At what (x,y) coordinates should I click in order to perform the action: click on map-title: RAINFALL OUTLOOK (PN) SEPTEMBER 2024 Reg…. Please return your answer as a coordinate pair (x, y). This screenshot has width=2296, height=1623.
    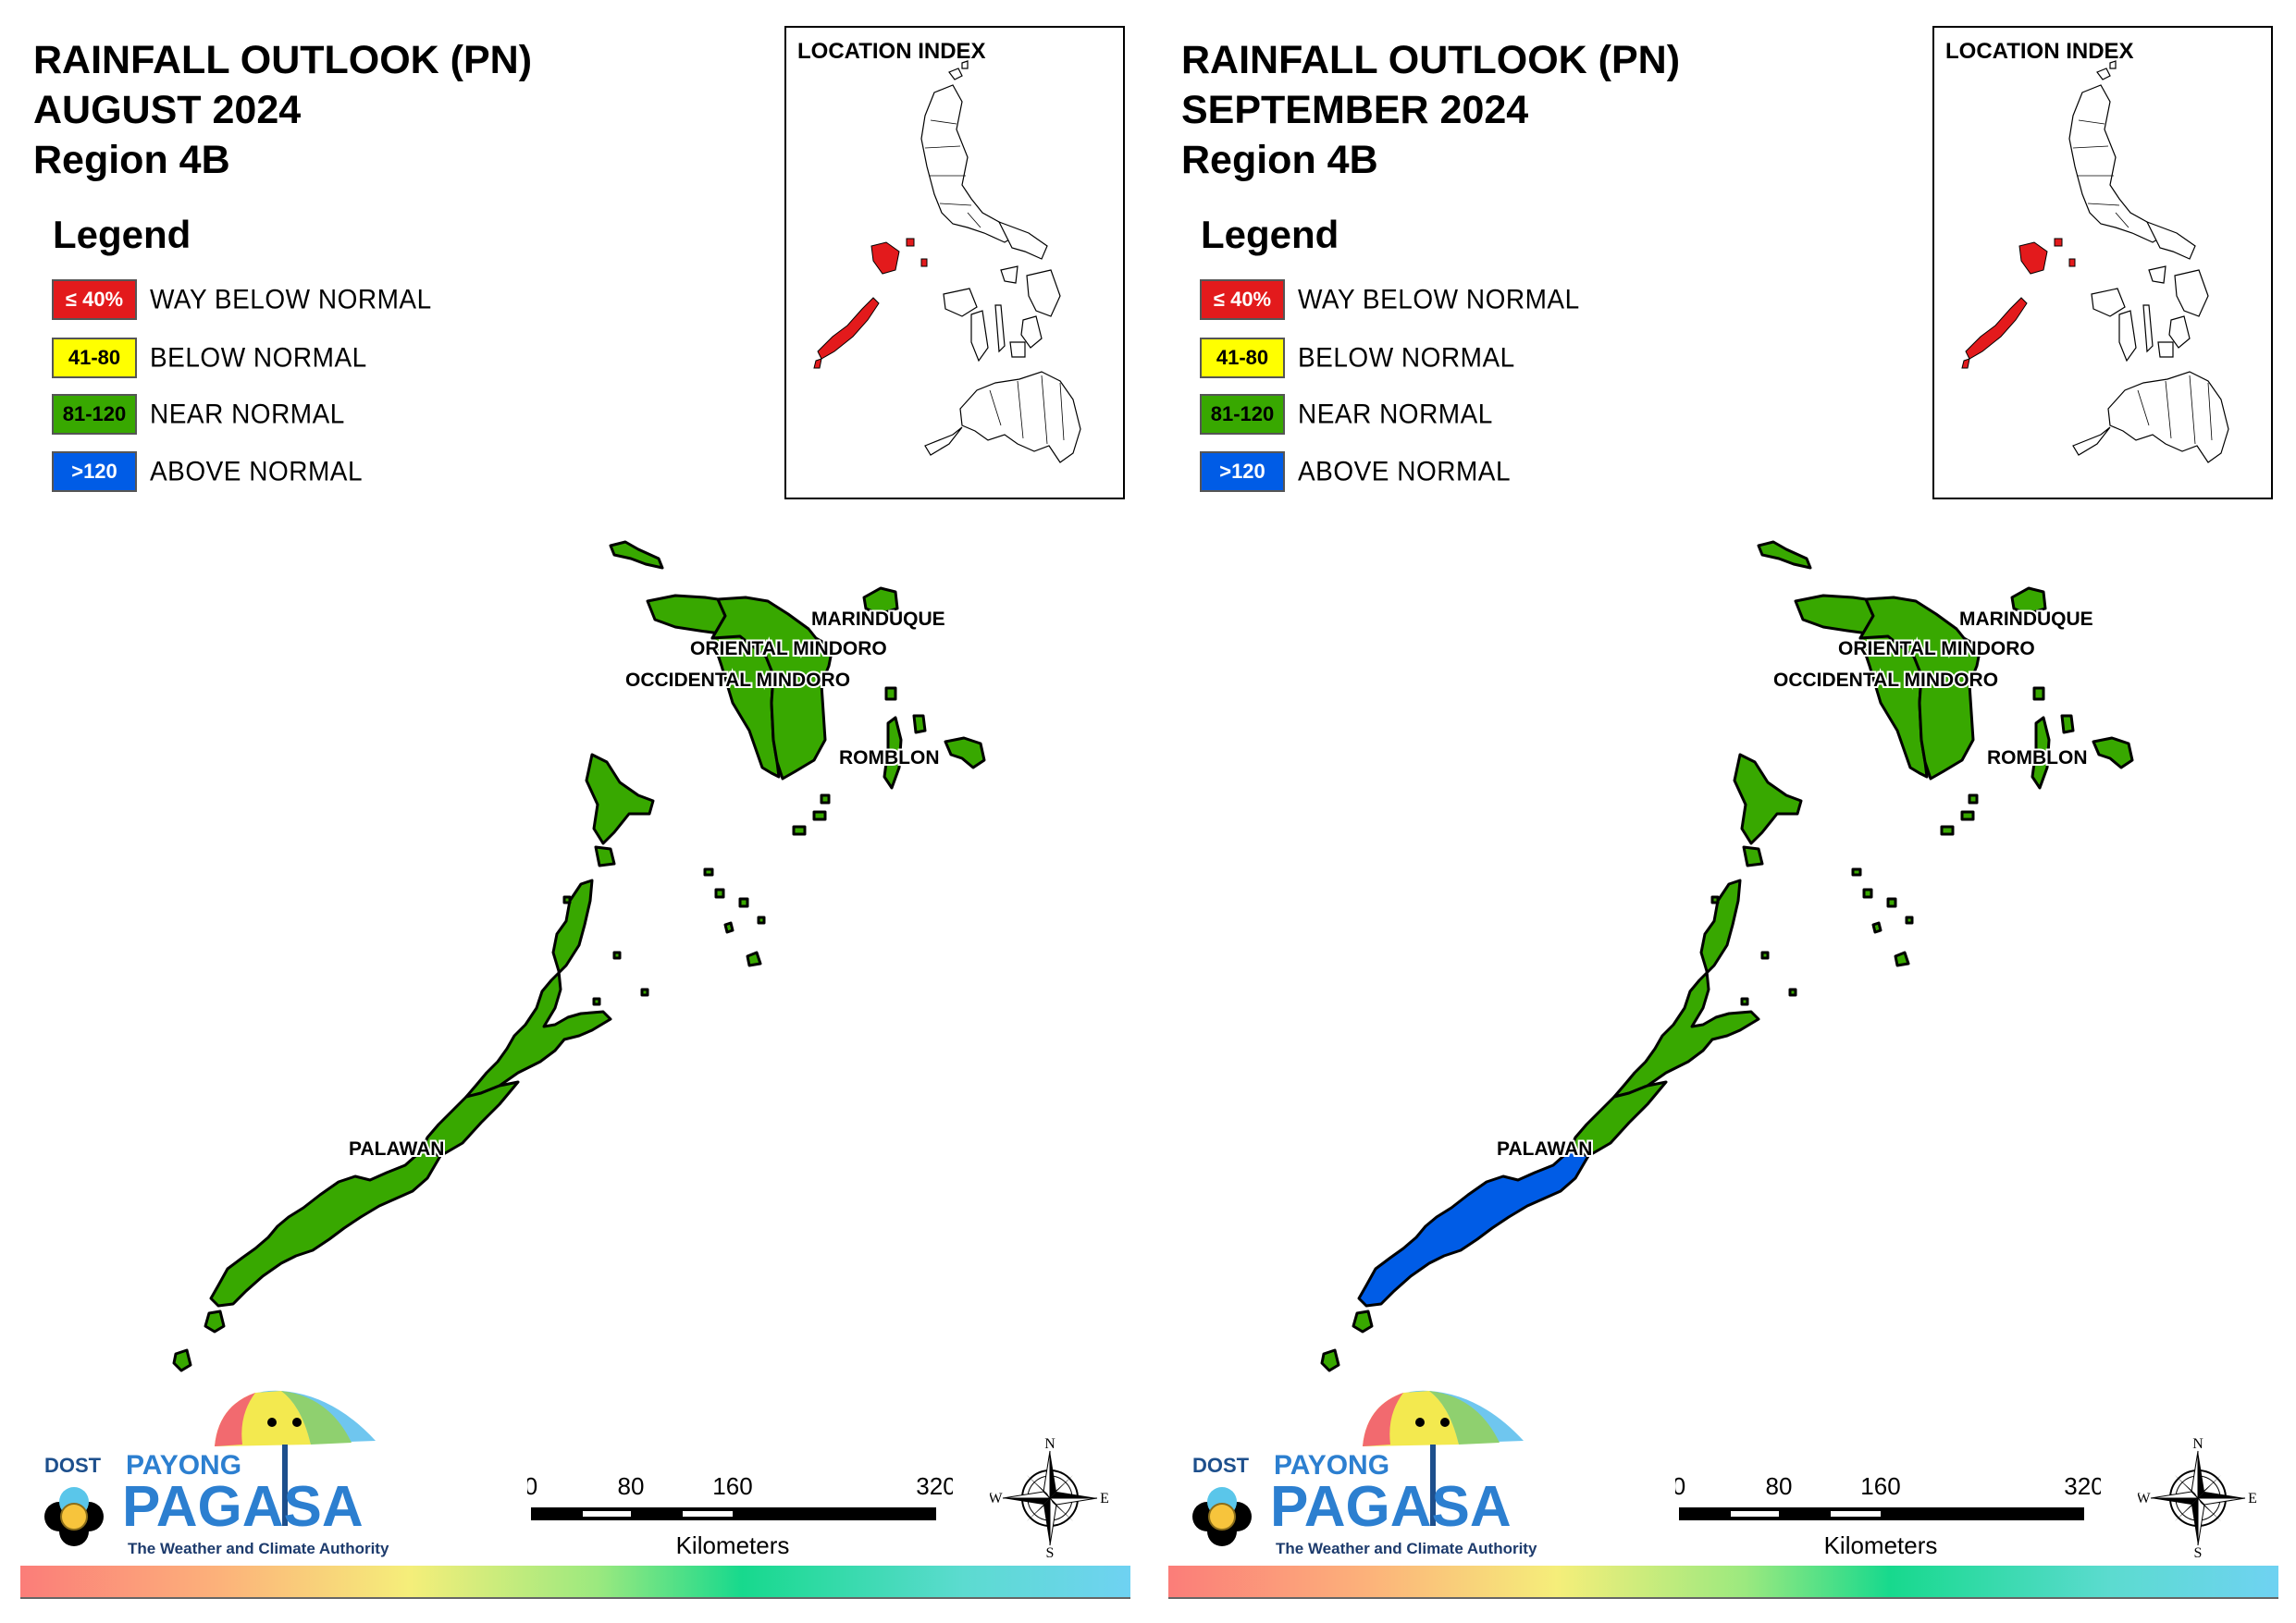
    Looking at the image, I should click on (1430, 110).